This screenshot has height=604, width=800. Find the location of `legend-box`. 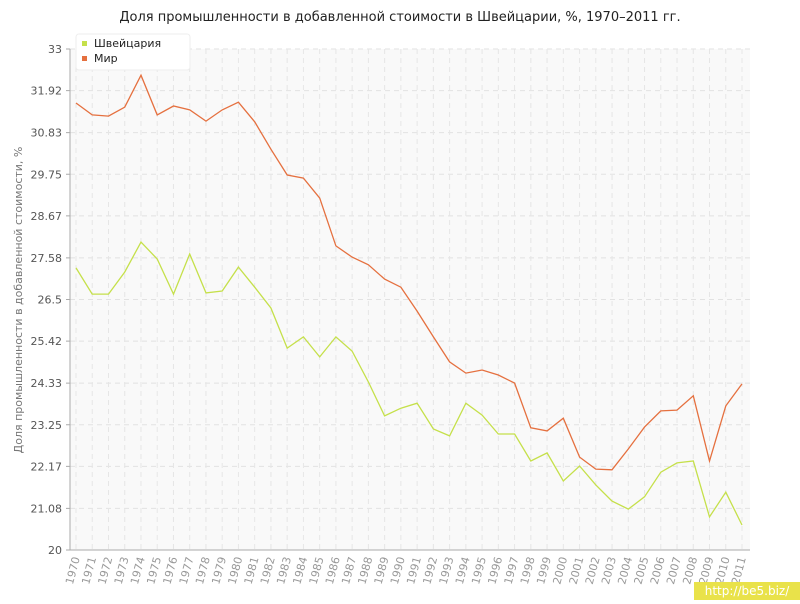

legend-box is located at coordinates (133, 52).